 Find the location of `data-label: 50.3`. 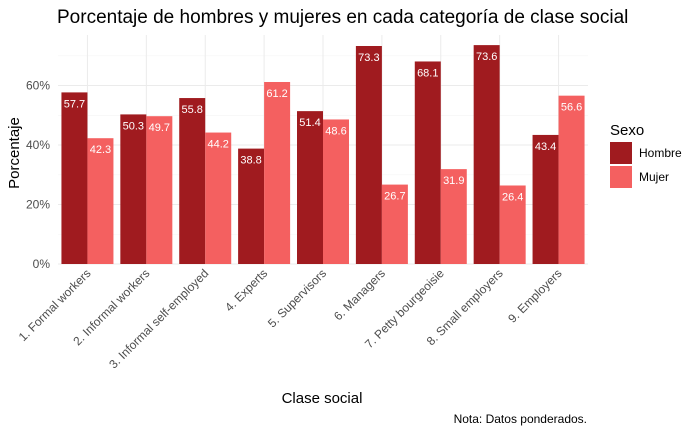

data-label: 50.3 is located at coordinates (133, 126).